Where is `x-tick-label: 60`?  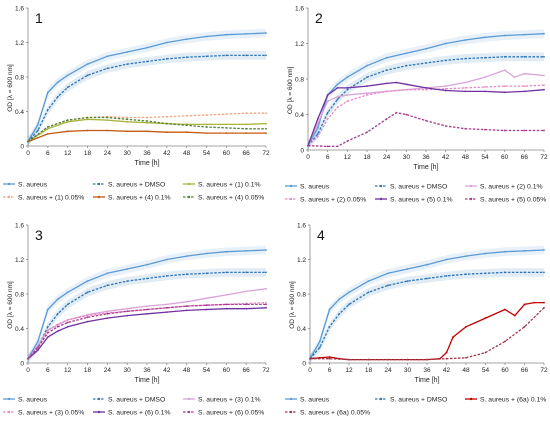 x-tick-label: 60 is located at coordinates (505, 370).